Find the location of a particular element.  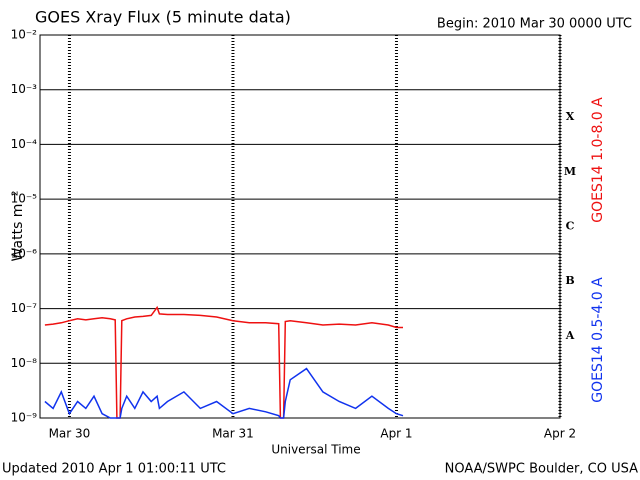

y-tick-label: 10⁻⁶ is located at coordinates (24, 253).